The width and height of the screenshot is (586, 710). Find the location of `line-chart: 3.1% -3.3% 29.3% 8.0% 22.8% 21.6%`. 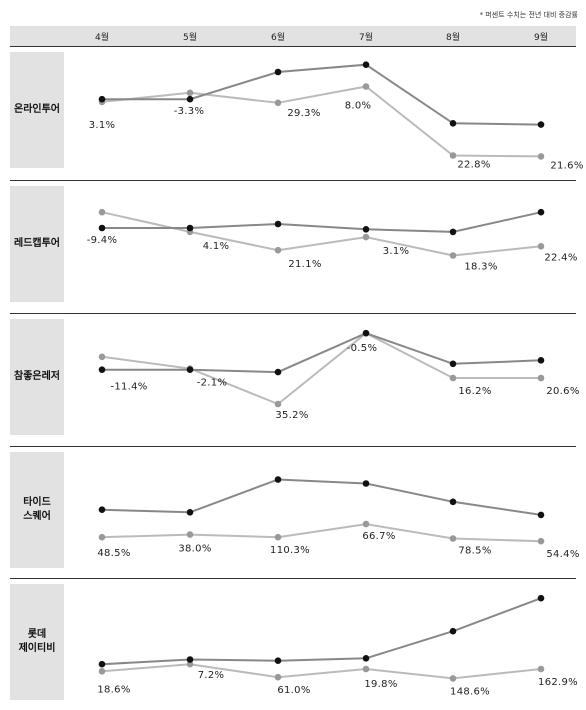

line-chart: 3.1% -3.3% 29.3% 8.0% 22.8% 21.6% is located at coordinates (336, 116).